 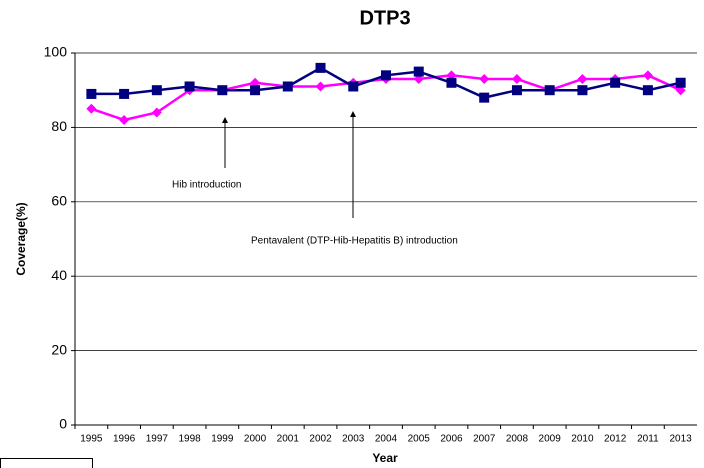 What do you see at coordinates (582, 439) in the screenshot?
I see `x-tick-label: 2010` at bounding box center [582, 439].